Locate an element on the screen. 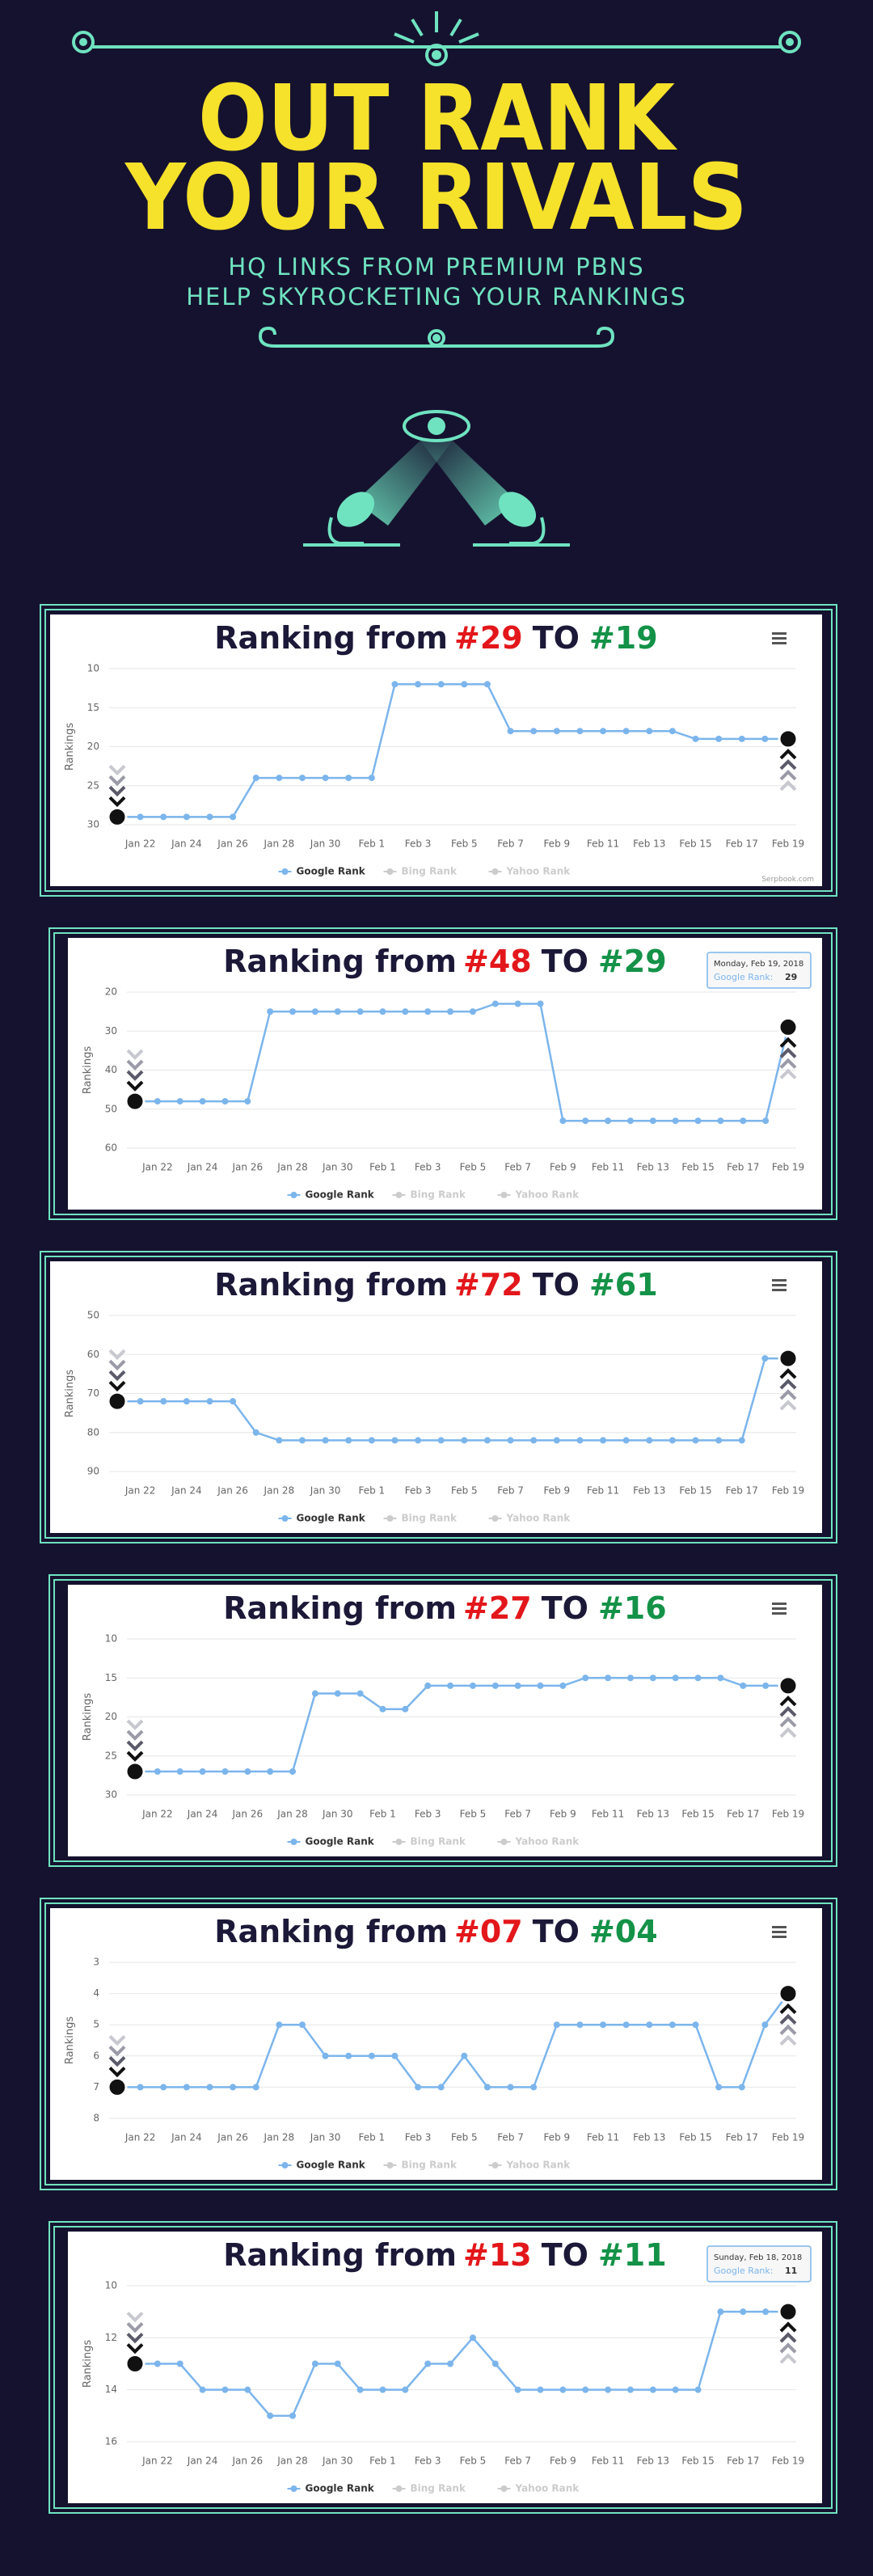 Image resolution: width=873 pixels, height=2576 pixels. x-tick-label: Feb 11 is located at coordinates (608, 2461).